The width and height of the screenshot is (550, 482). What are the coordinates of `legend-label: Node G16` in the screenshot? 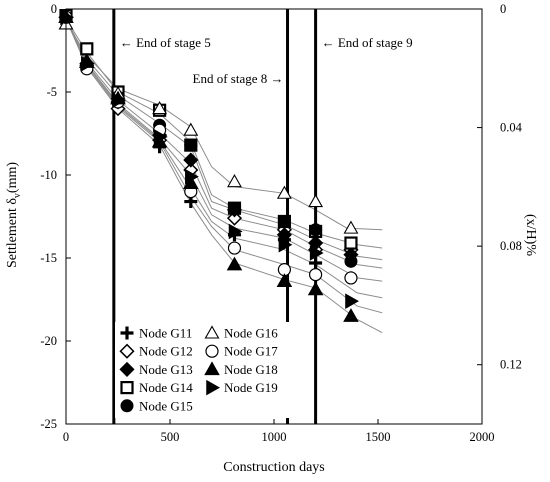 It's located at (251, 333).